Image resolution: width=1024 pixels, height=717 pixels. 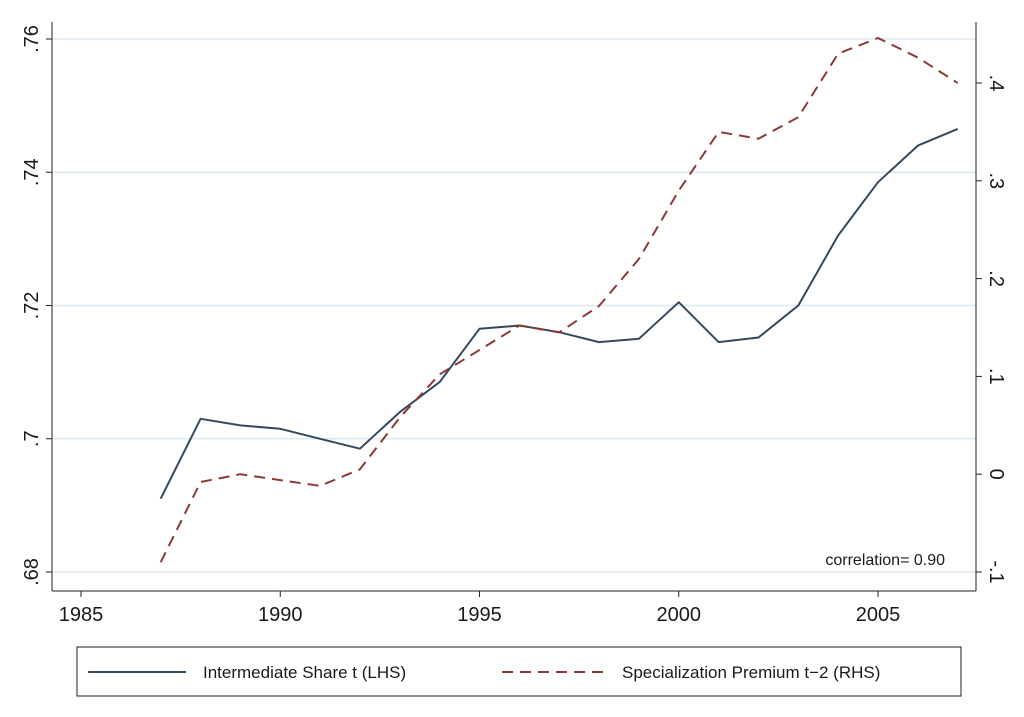 What do you see at coordinates (996, 278) in the screenshot?
I see `right-tick-label-3: .2` at bounding box center [996, 278].